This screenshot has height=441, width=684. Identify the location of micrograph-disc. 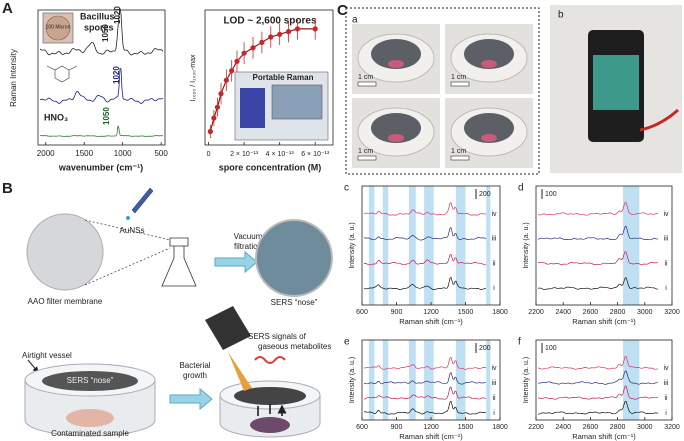
(58, 28).